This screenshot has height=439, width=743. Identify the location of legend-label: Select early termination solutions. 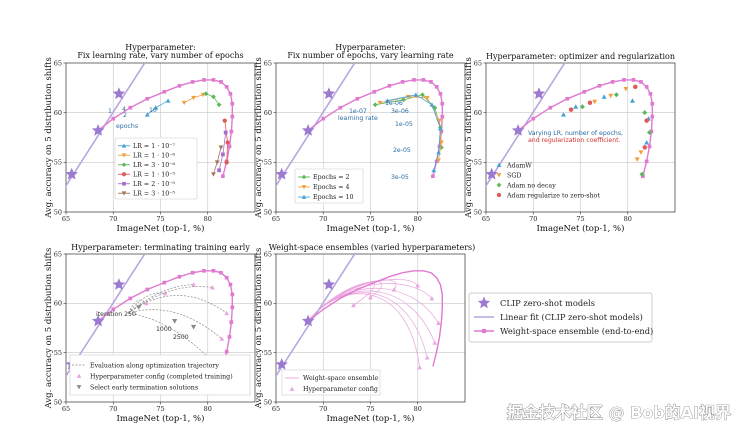
(144, 387).